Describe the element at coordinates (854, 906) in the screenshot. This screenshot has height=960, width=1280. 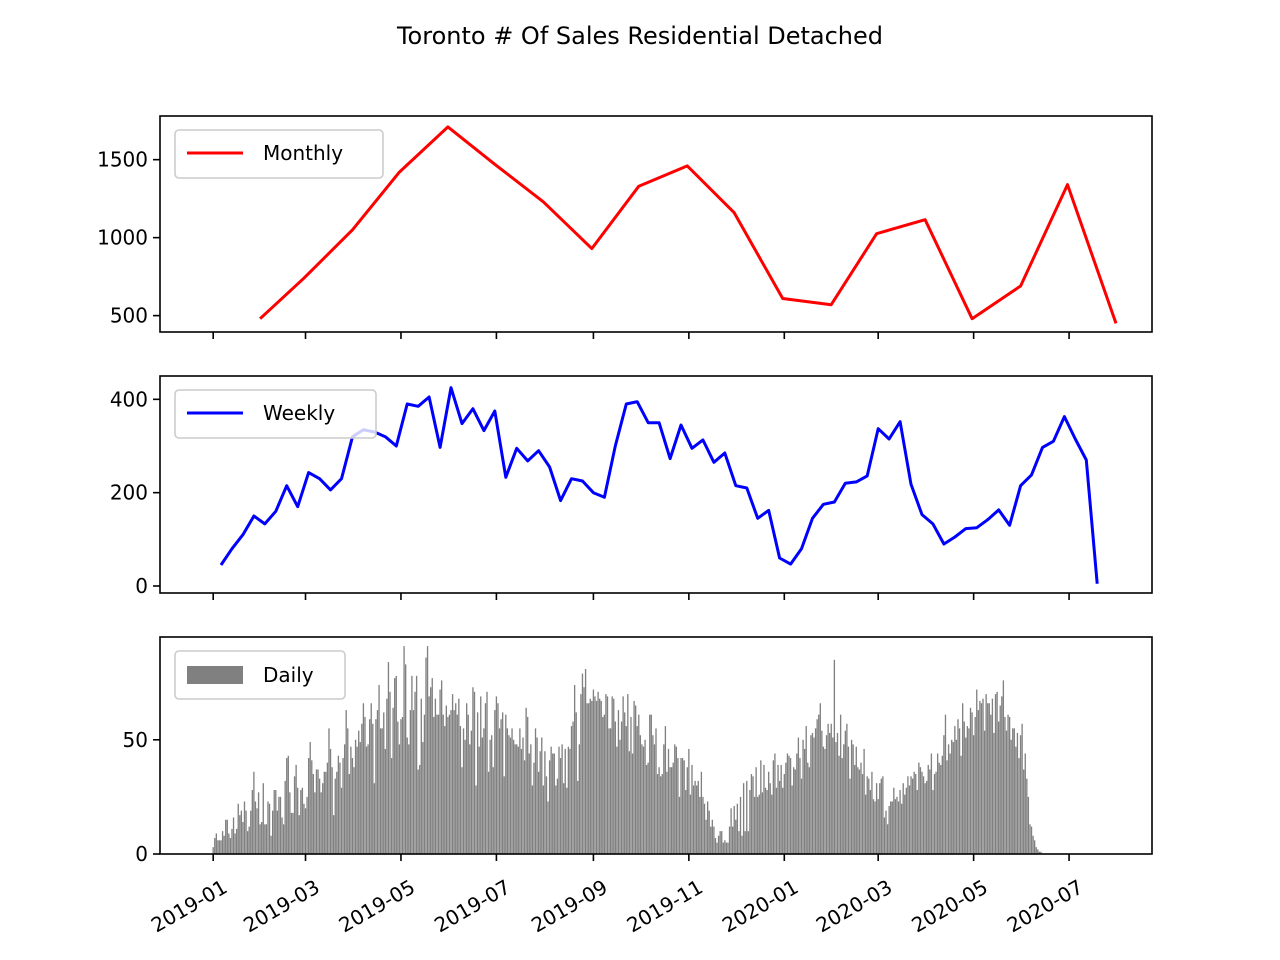
I see `x-tick-label: 2020-03` at that location.